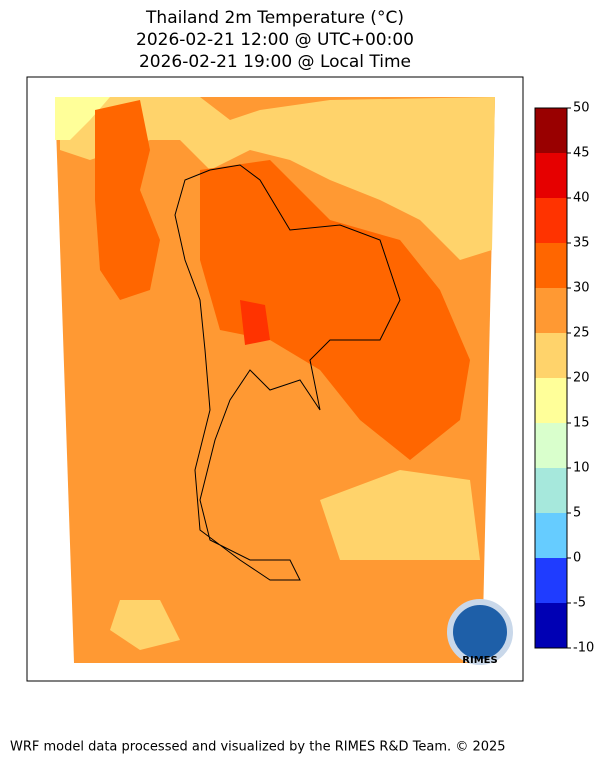 The height and width of the screenshot is (765, 604). What do you see at coordinates (577, 558) in the screenshot?
I see `tick-label: 0` at bounding box center [577, 558].